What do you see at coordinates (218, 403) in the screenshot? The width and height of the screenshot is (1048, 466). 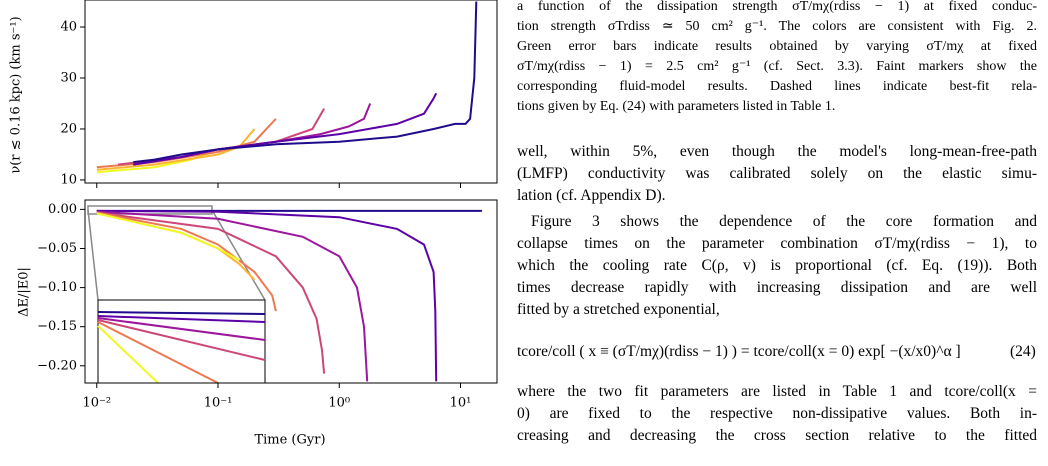 I see `x-tick-label: 10⁻¹` at bounding box center [218, 403].